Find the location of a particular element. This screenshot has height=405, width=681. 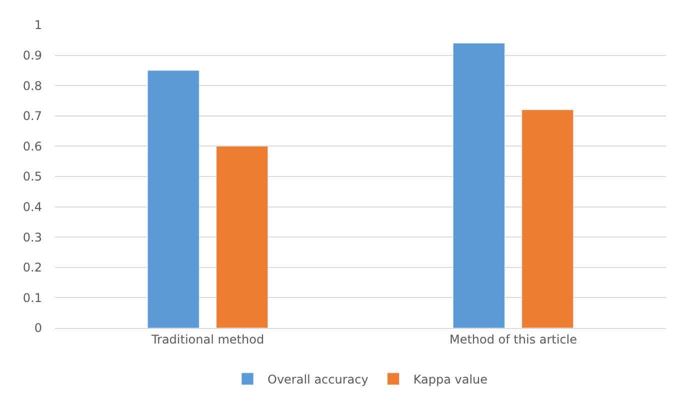

y-tick-label: 0.6 is located at coordinates (32, 146).